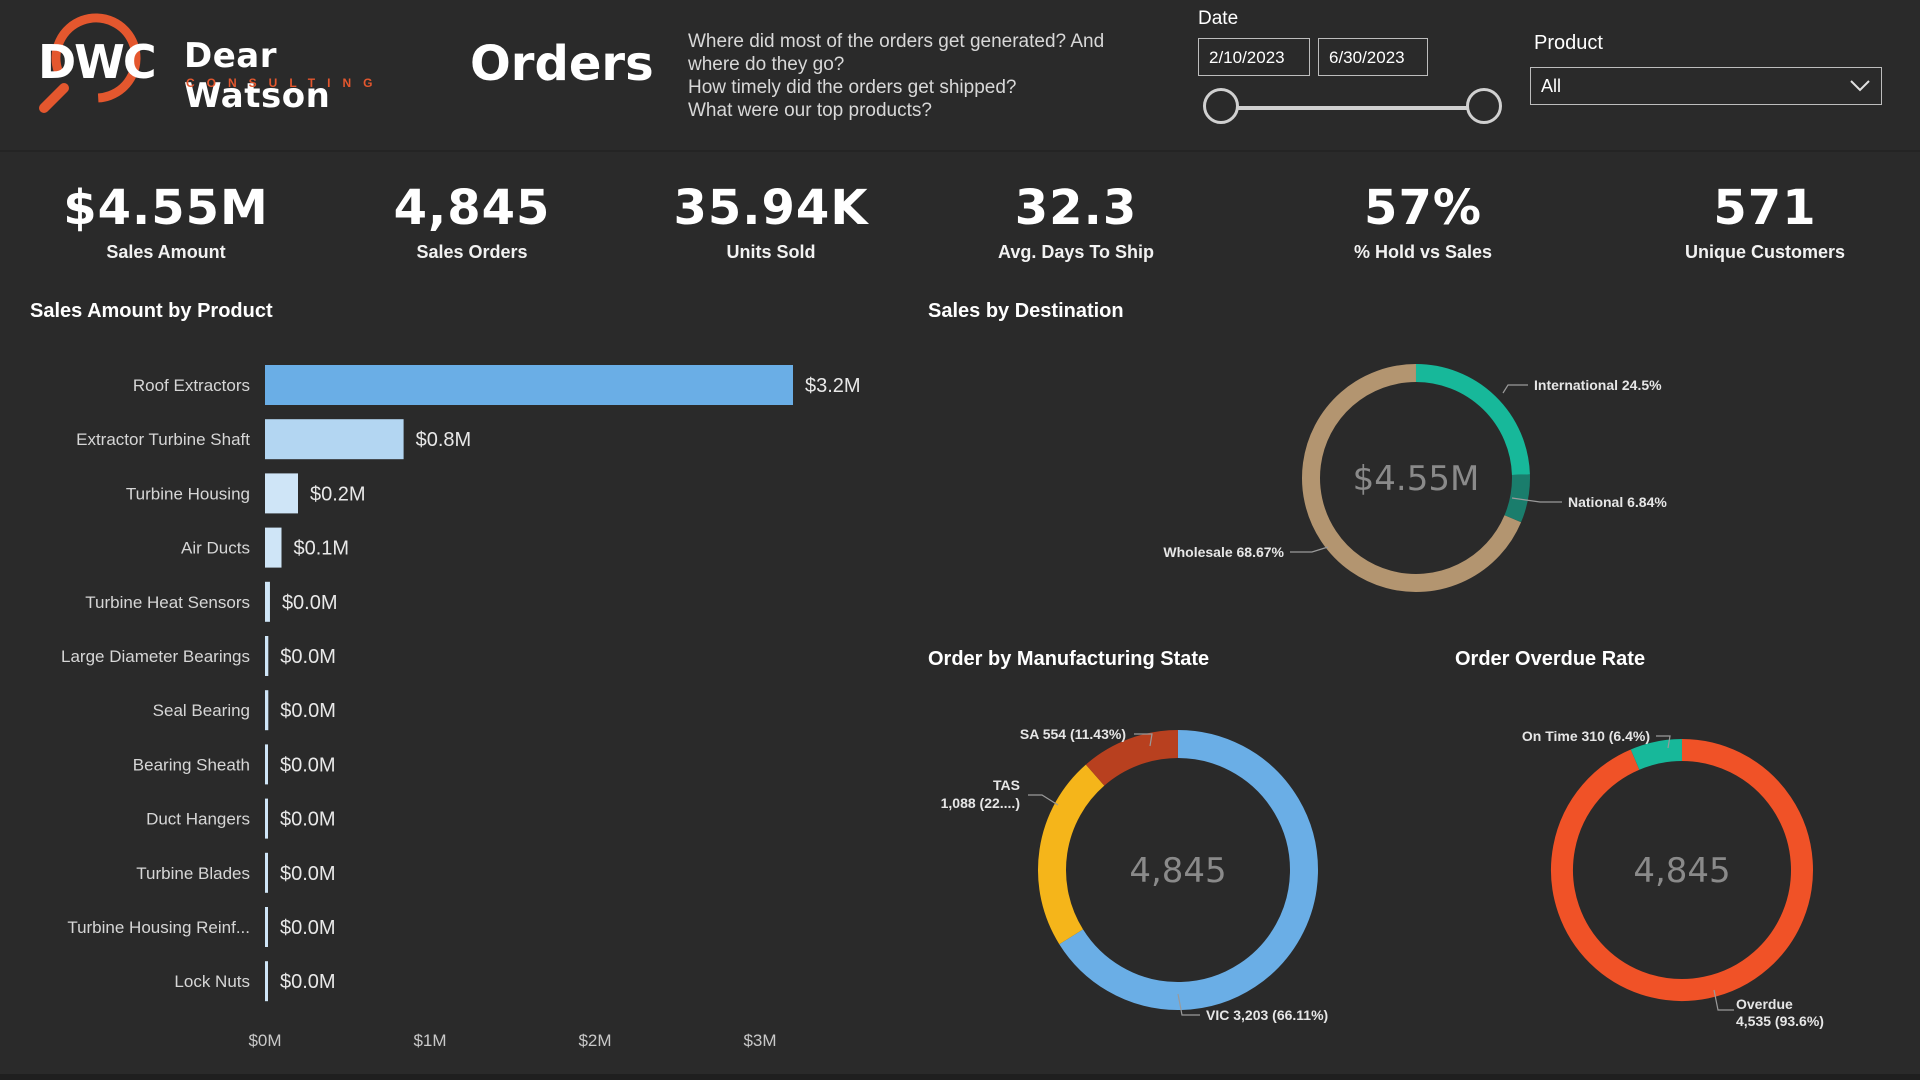 Image resolution: width=1920 pixels, height=1080 pixels. Describe the element at coordinates (960, 1077) in the screenshot. I see `bottom-strip` at that location.